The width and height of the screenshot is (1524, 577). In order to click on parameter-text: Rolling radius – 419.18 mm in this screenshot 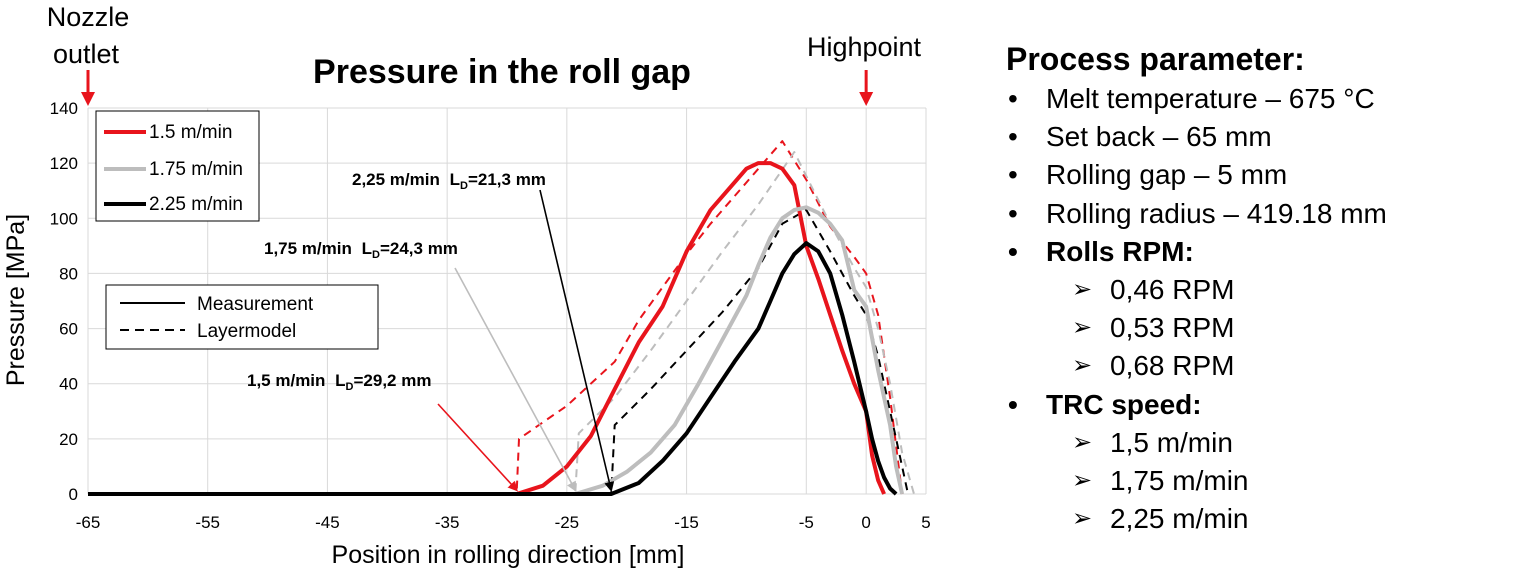, I will do `click(1216, 213)`.